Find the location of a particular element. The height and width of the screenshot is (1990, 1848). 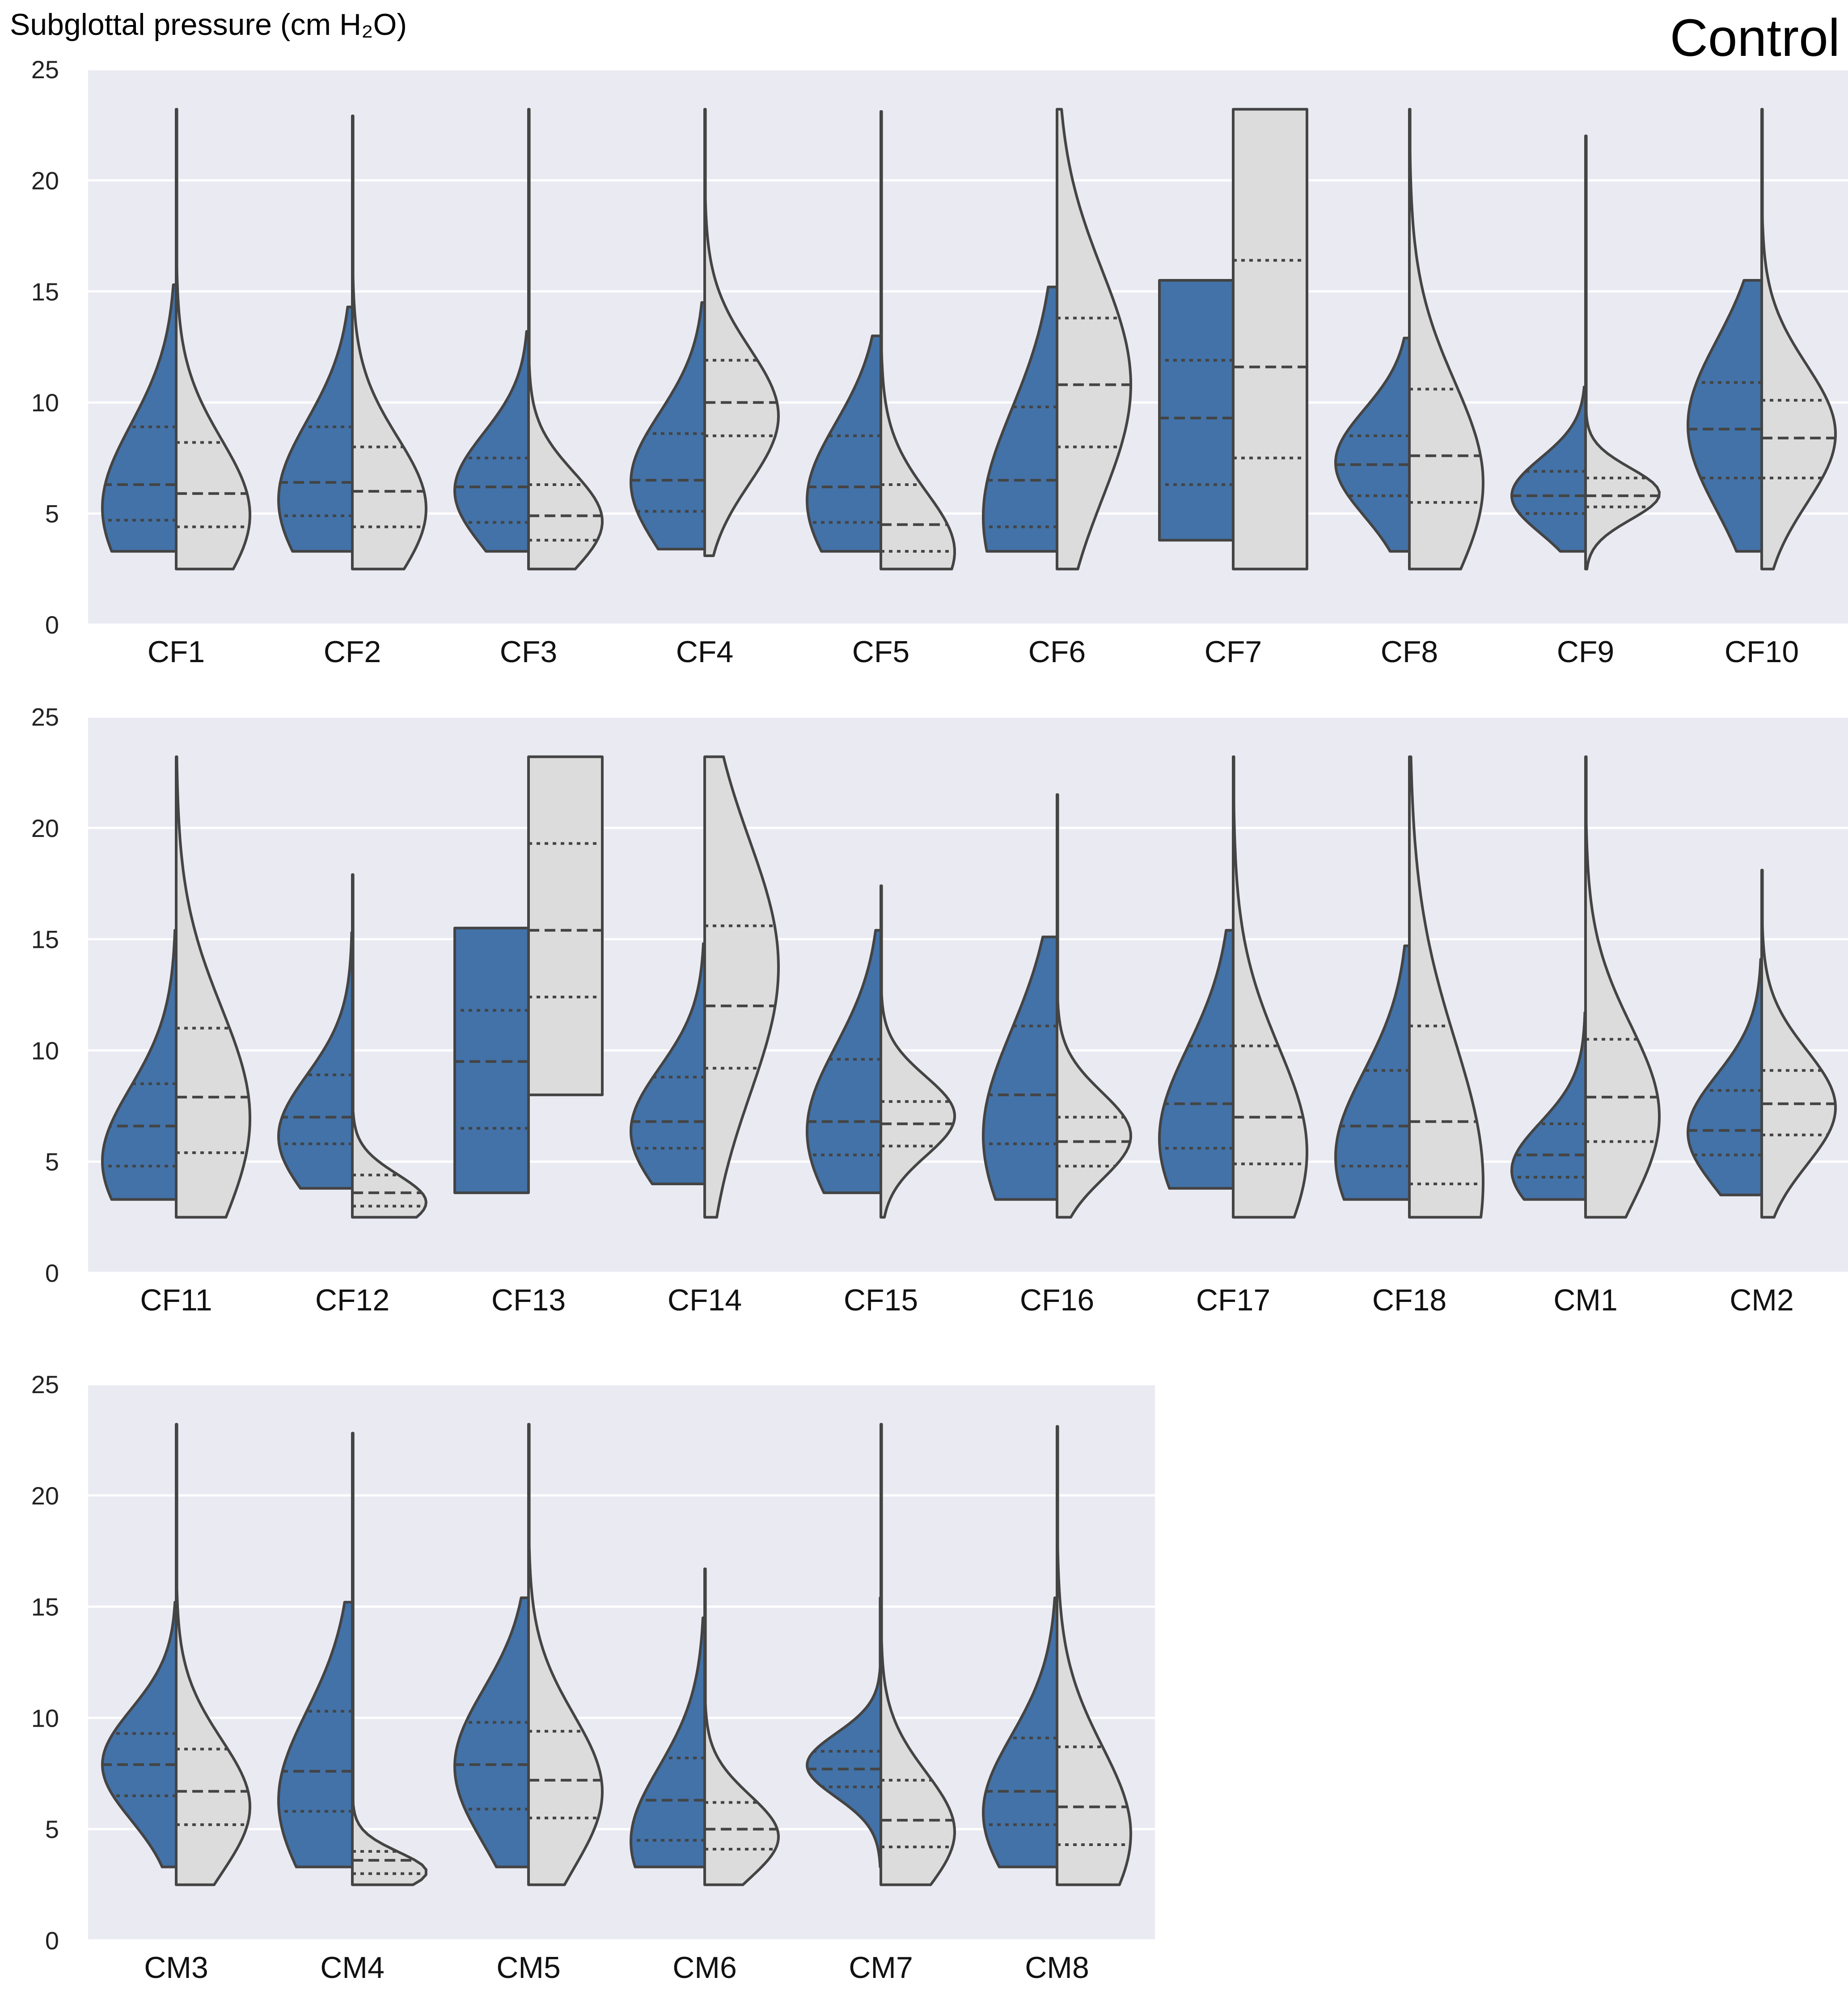

x-tick-label: CM6 is located at coordinates (704, 1968).